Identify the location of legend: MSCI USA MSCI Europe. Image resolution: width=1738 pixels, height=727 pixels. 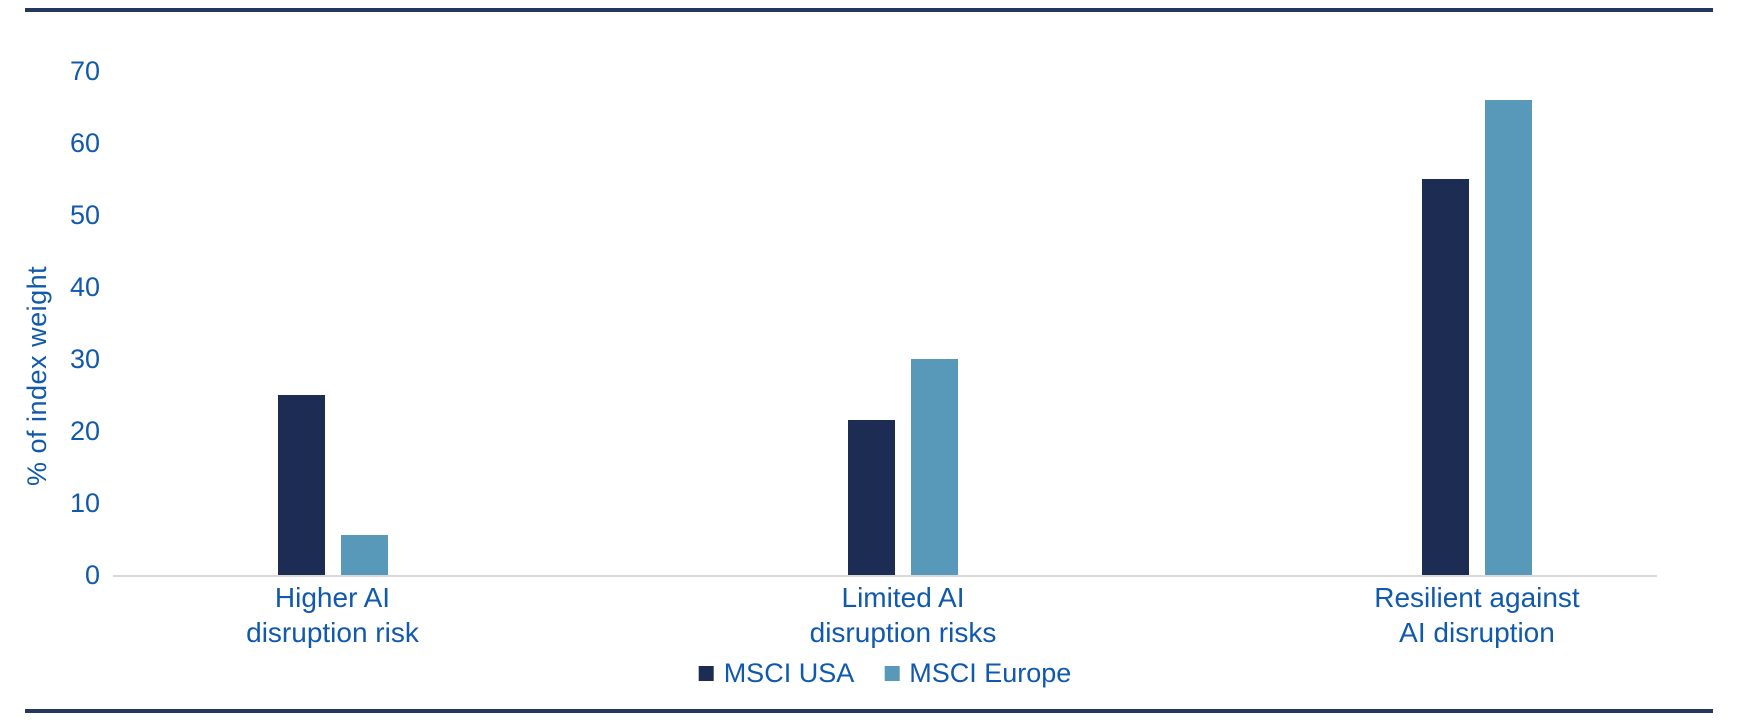
(884, 673).